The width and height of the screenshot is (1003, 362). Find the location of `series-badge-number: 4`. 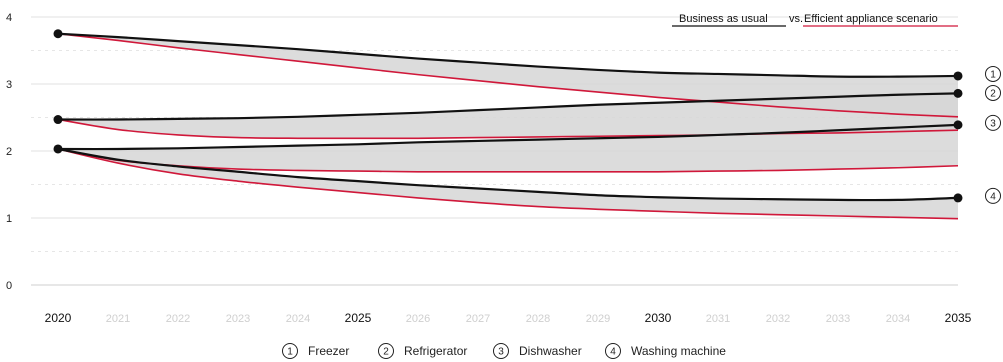

series-badge-number: 4 is located at coordinates (993, 196).